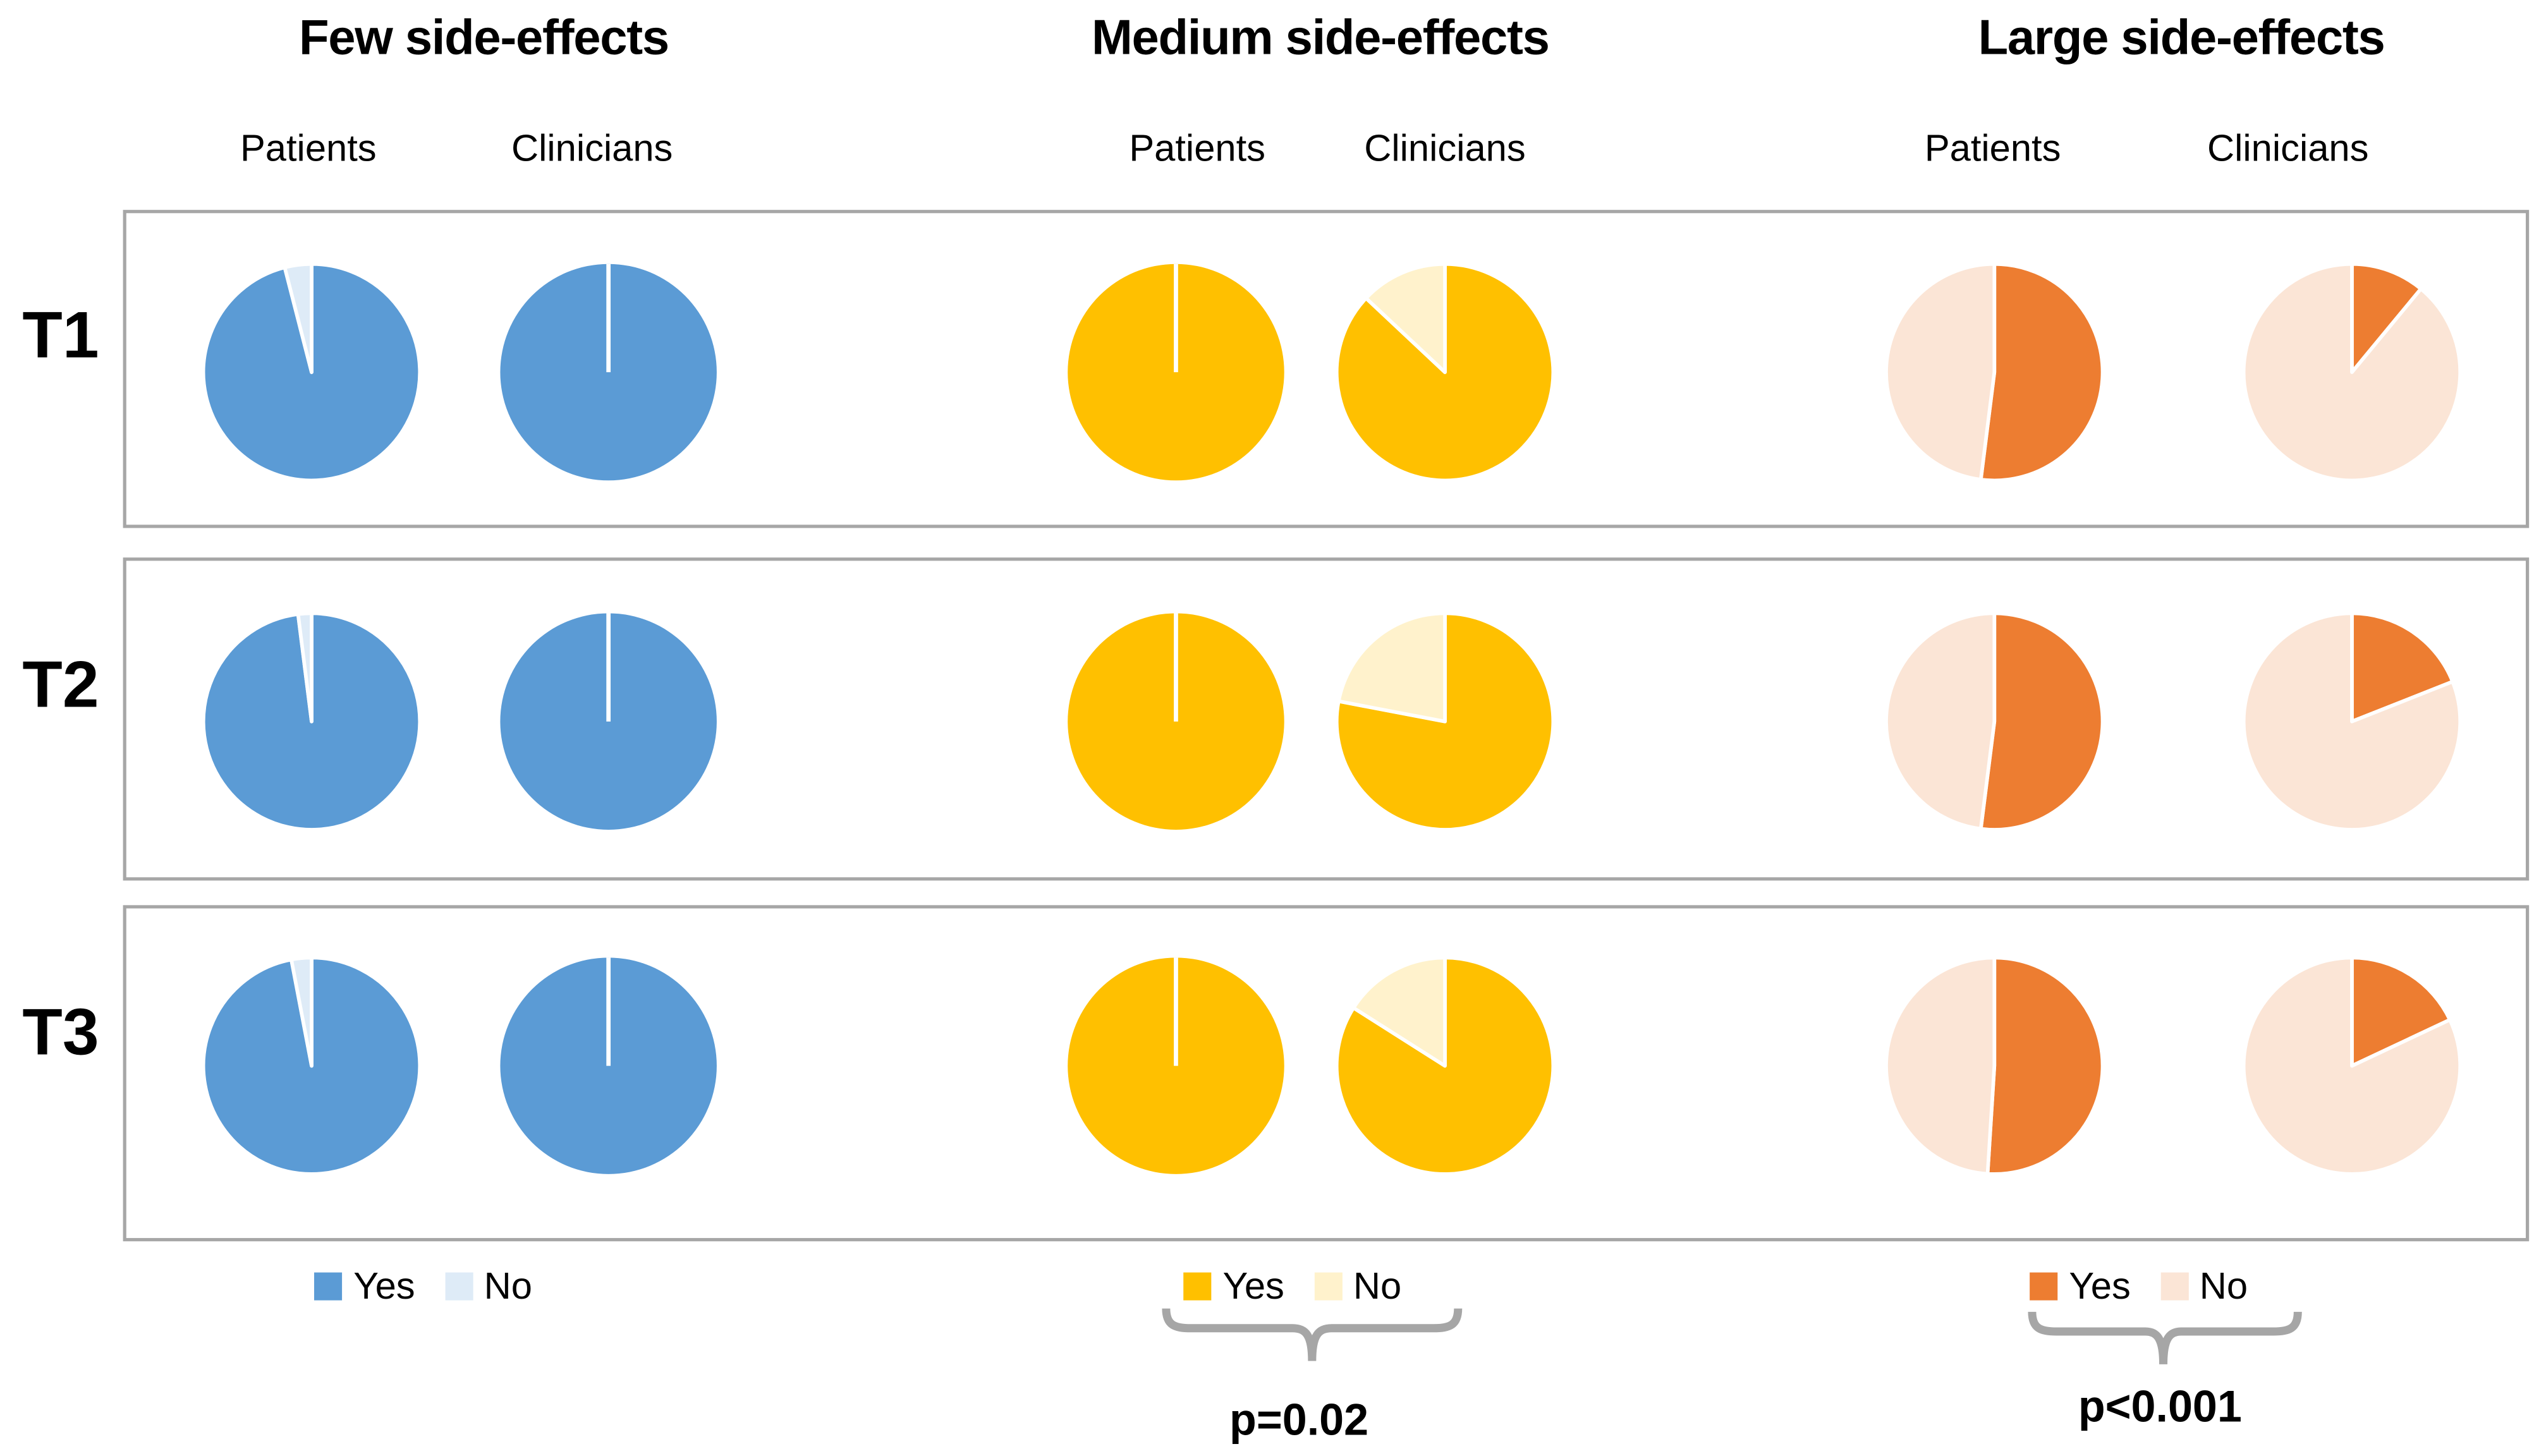 This screenshot has height=1456, width=2534. Describe the element at coordinates (608, 1065) in the screenshot. I see `pie-t3-few-clinicians` at that location.